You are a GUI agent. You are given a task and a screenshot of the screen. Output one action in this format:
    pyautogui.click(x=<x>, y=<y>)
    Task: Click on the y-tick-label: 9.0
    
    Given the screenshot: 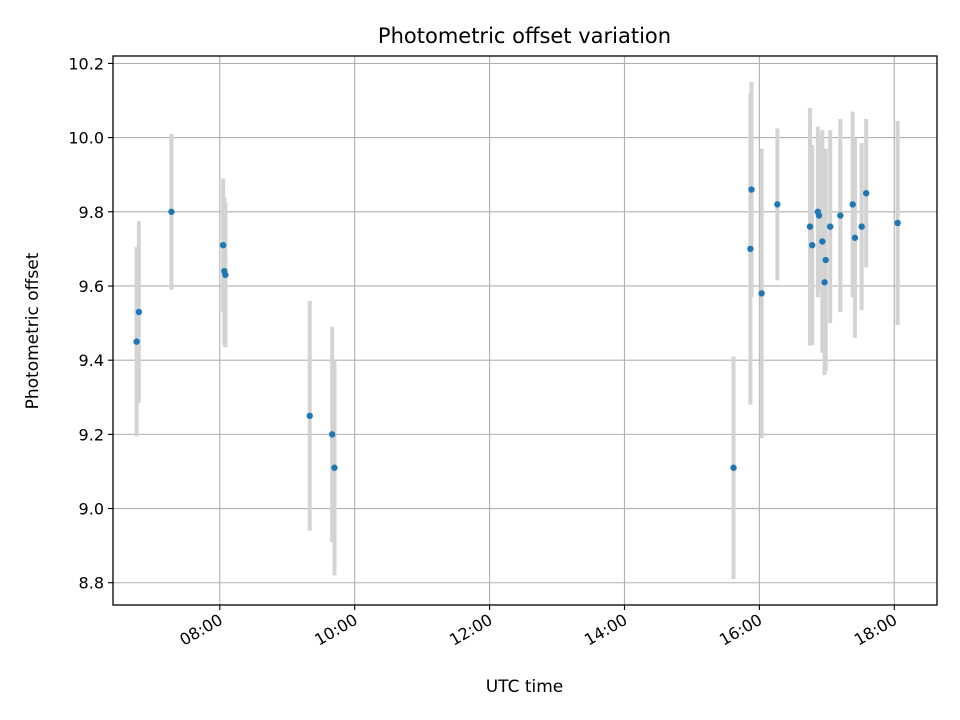 What is the action you would take?
    pyautogui.click(x=91, y=509)
    